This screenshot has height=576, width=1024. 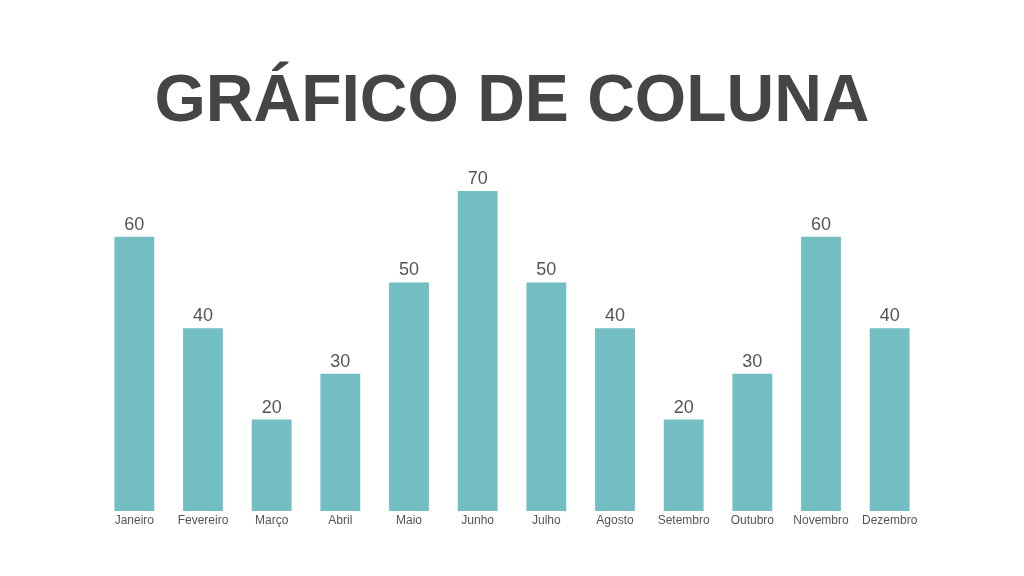 I want to click on x-tick-label: Junho, so click(x=478, y=520).